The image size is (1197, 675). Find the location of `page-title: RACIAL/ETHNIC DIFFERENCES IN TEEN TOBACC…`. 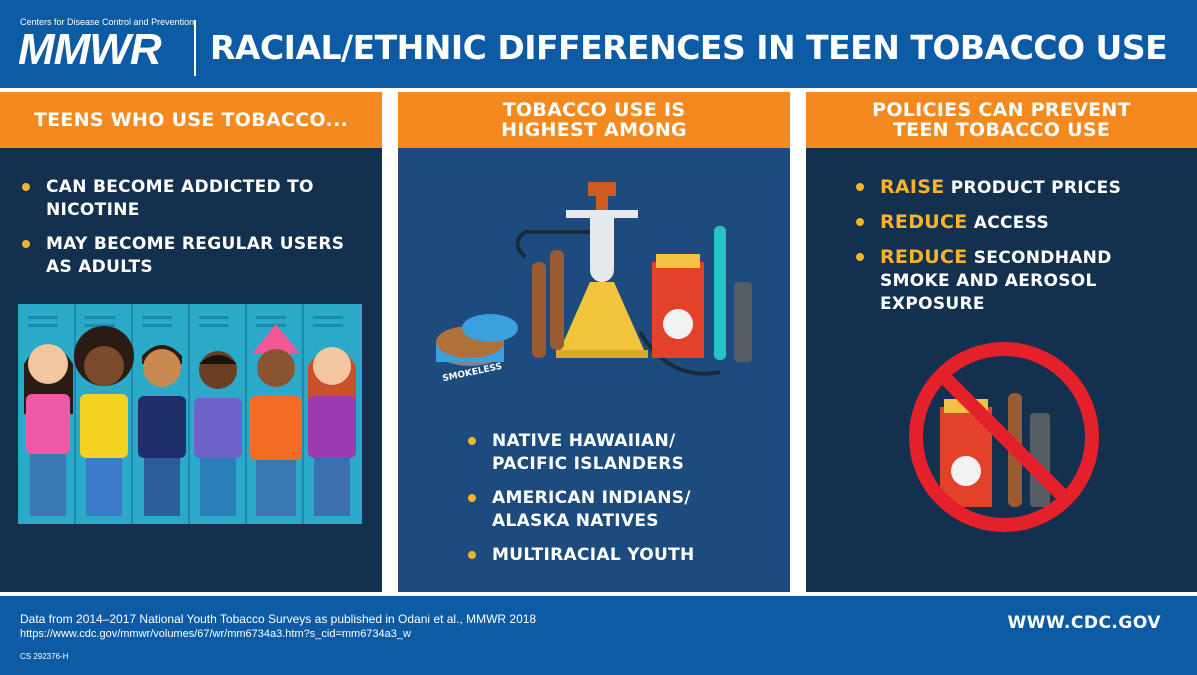

page-title: RACIAL/ETHNIC DIFFERENCES IN TEEN TOBACC… is located at coordinates (689, 47).